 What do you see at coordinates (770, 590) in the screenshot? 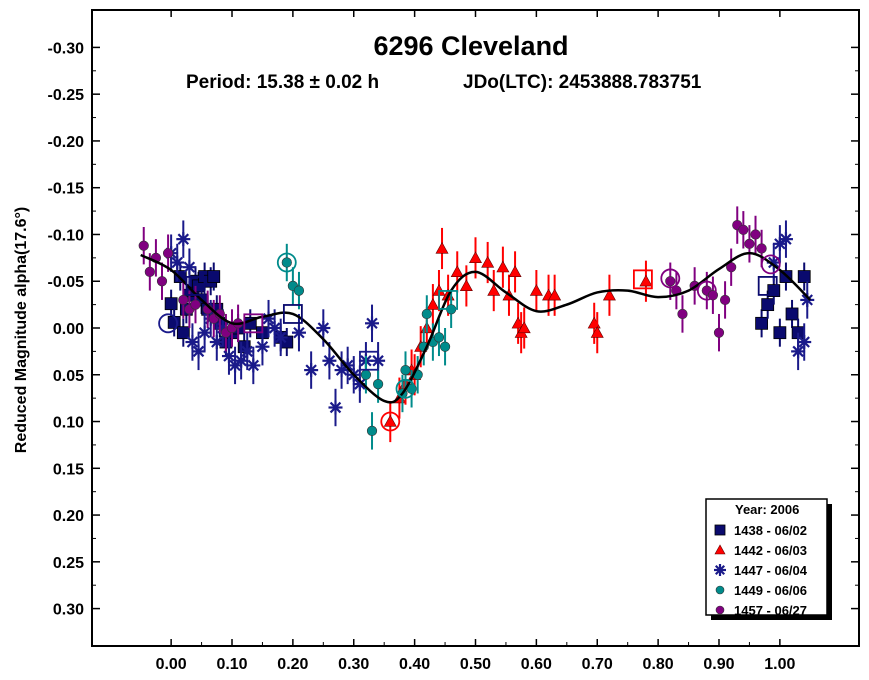
I see `legend-entry-label: 1449 - 06/06` at bounding box center [770, 590].